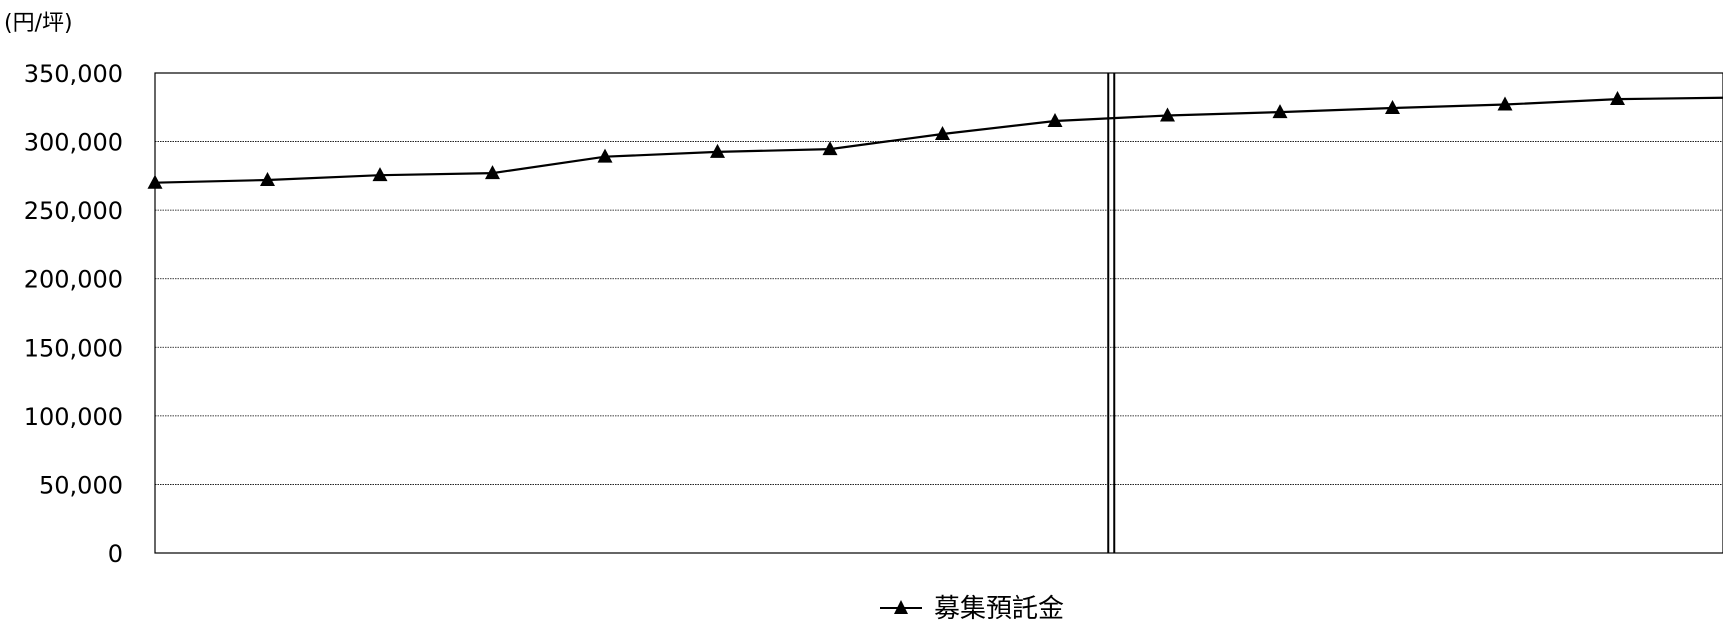  Describe the element at coordinates (73, 348) in the screenshot. I see `y-tick-label: 150,000` at that location.